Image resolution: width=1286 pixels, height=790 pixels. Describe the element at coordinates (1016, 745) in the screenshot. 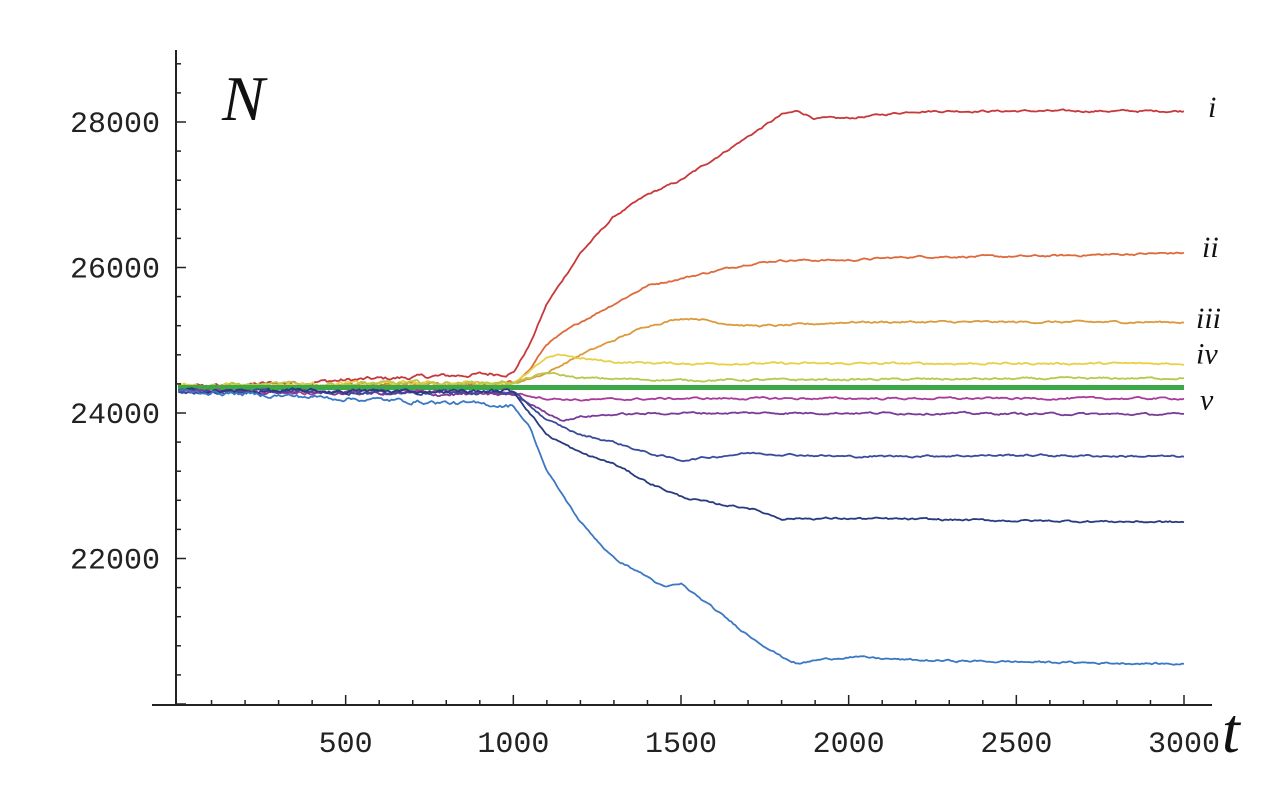

I see `x-tick-label: 2500` at that location.